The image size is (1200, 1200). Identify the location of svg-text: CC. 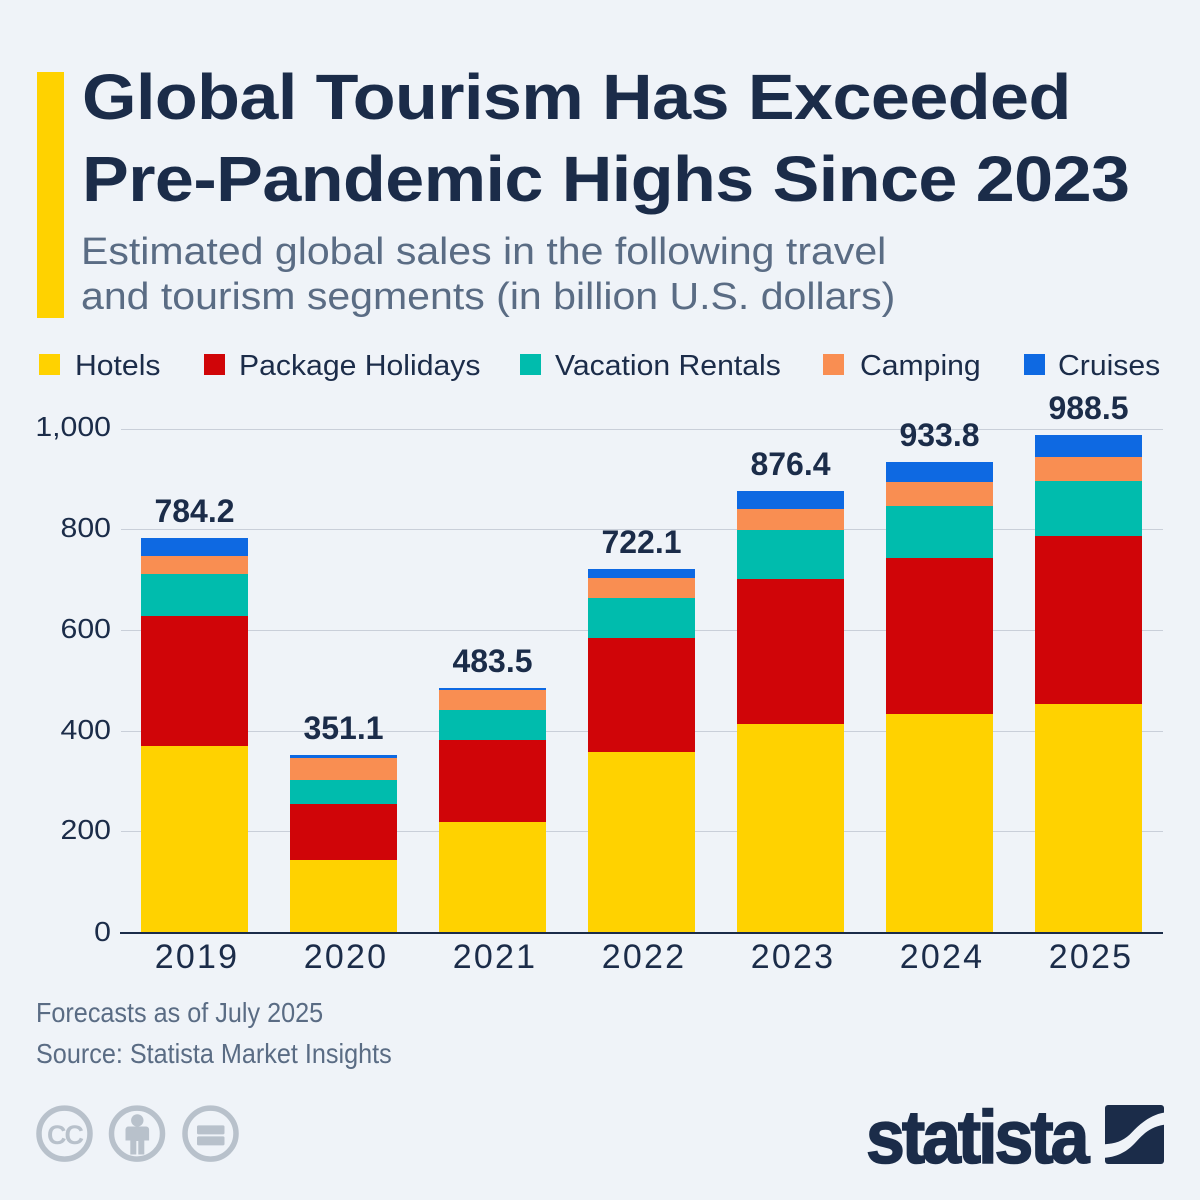
(65, 1135).